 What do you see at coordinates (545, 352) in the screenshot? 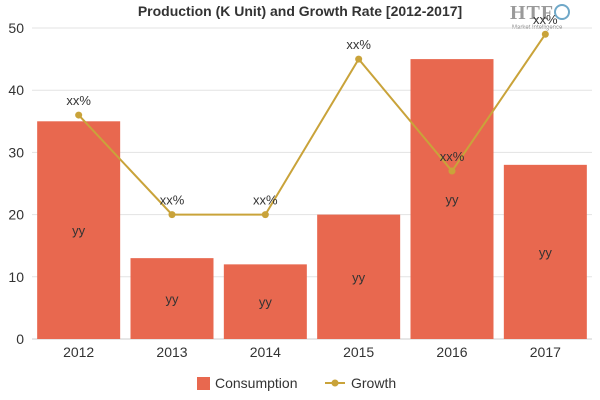
I see `x-tick-label: 2017` at bounding box center [545, 352].